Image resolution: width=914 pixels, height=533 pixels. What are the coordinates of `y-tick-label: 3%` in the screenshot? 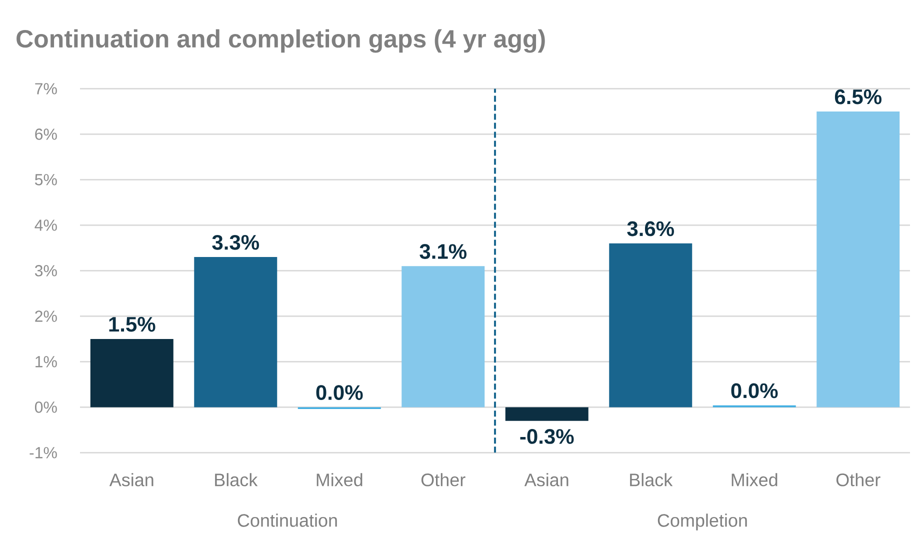 It's located at (45, 270).